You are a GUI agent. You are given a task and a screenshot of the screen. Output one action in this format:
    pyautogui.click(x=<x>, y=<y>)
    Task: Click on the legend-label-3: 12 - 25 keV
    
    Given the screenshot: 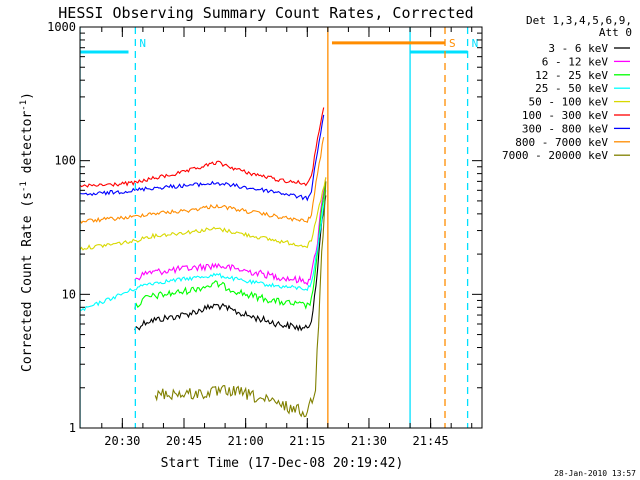 What is the action you would take?
    pyautogui.click(x=571, y=75)
    